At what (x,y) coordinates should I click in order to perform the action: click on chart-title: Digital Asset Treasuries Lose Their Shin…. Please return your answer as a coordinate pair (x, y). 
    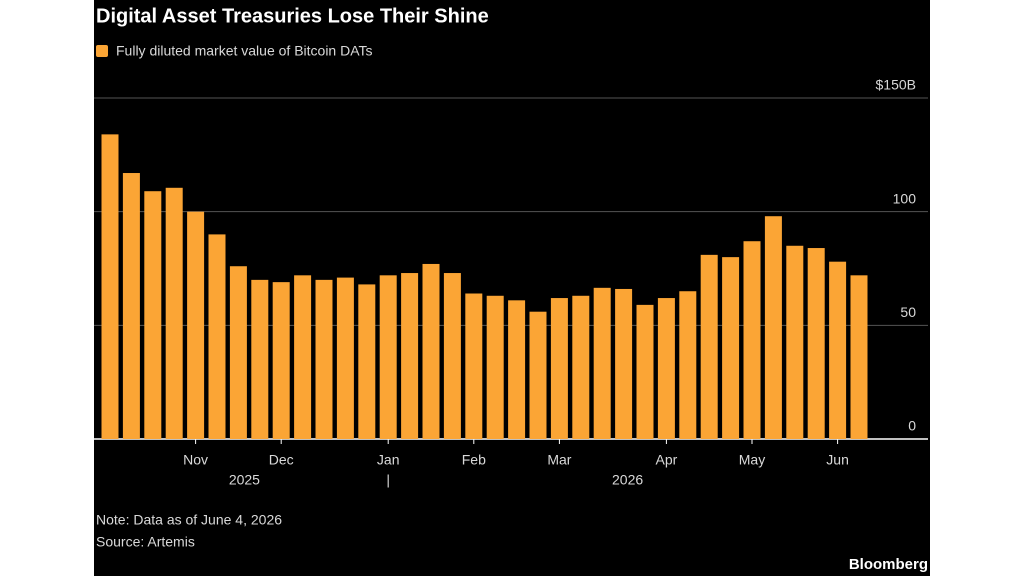
    Looking at the image, I should click on (292, 16).